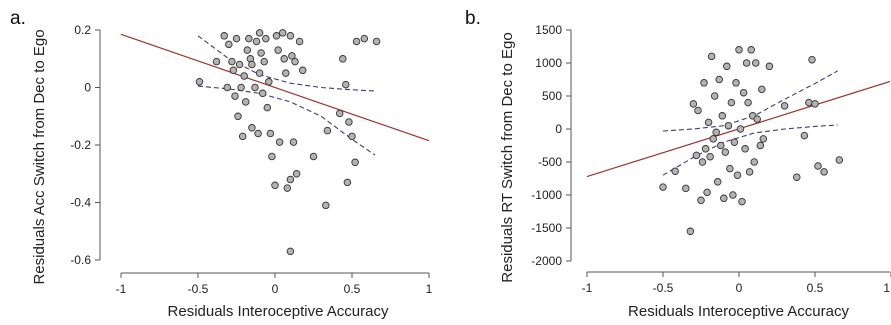 This screenshot has height=325, width=891. What do you see at coordinates (587, 288) in the screenshot?
I see `x-tick-label: -1` at bounding box center [587, 288].